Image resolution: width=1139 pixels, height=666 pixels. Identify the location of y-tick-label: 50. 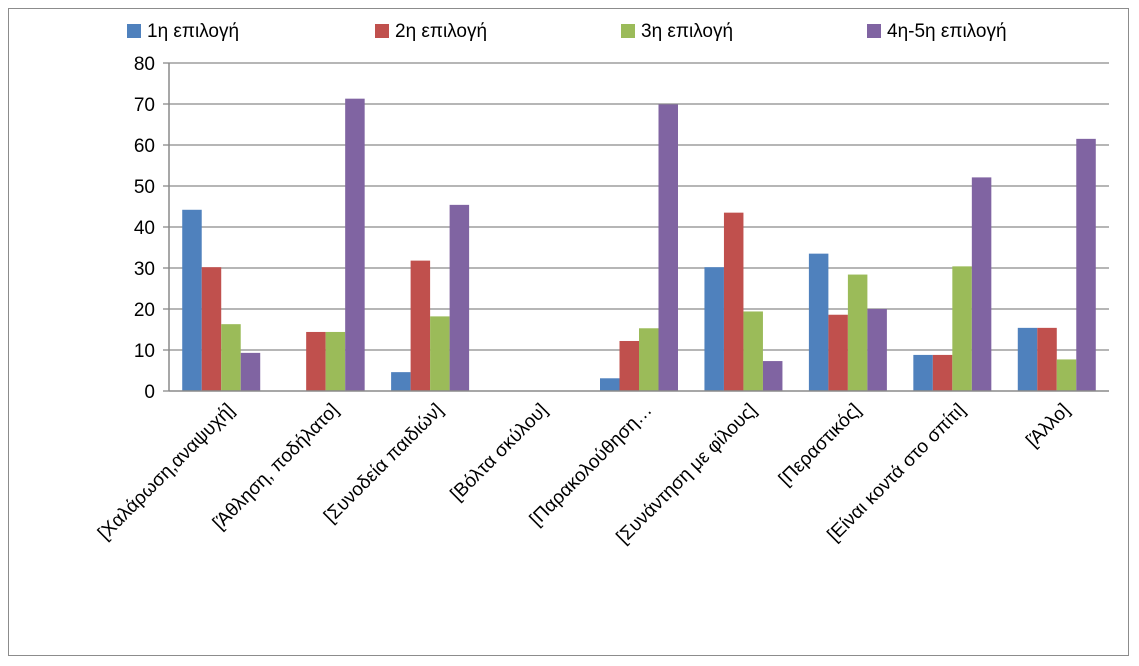
(144, 187).